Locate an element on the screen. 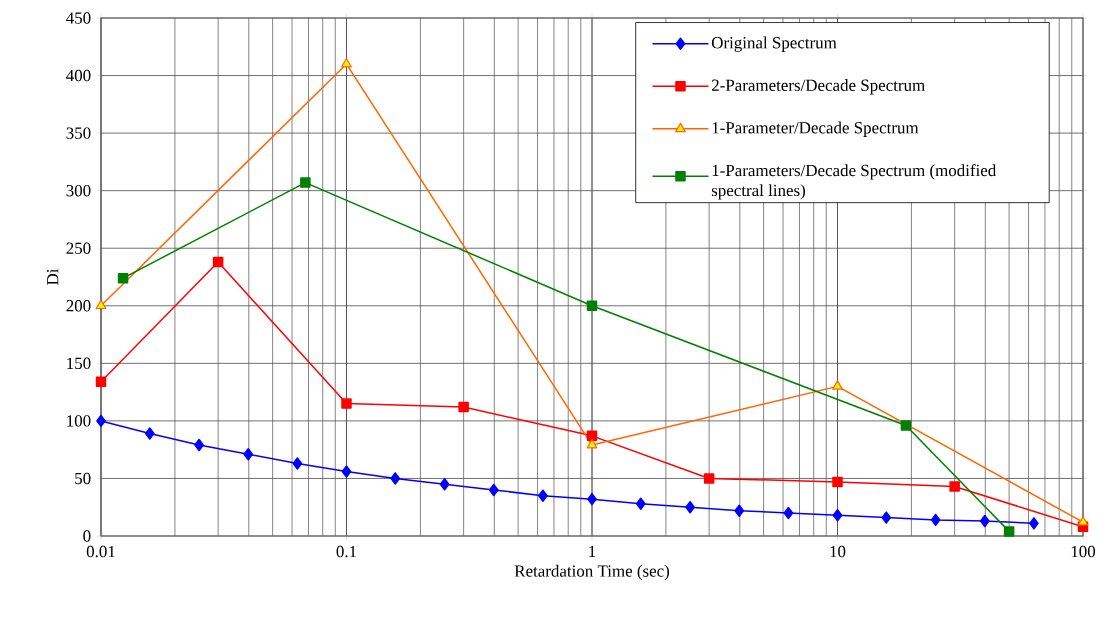 Image resolution: width=1107 pixels, height=624 pixels. y-tick-label: 100 is located at coordinates (79, 421).